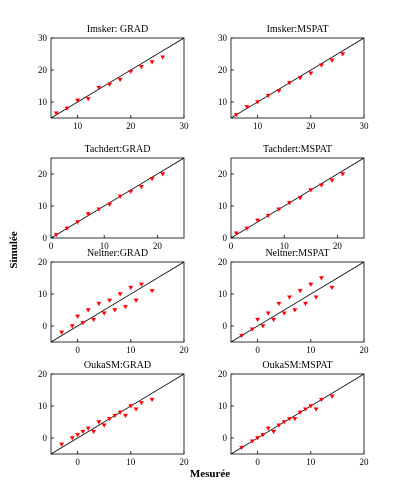 This screenshot has width=400, height=497. Describe the element at coordinates (298, 29) in the screenshot. I see `panel-title: Imsker:MSPAT` at that location.